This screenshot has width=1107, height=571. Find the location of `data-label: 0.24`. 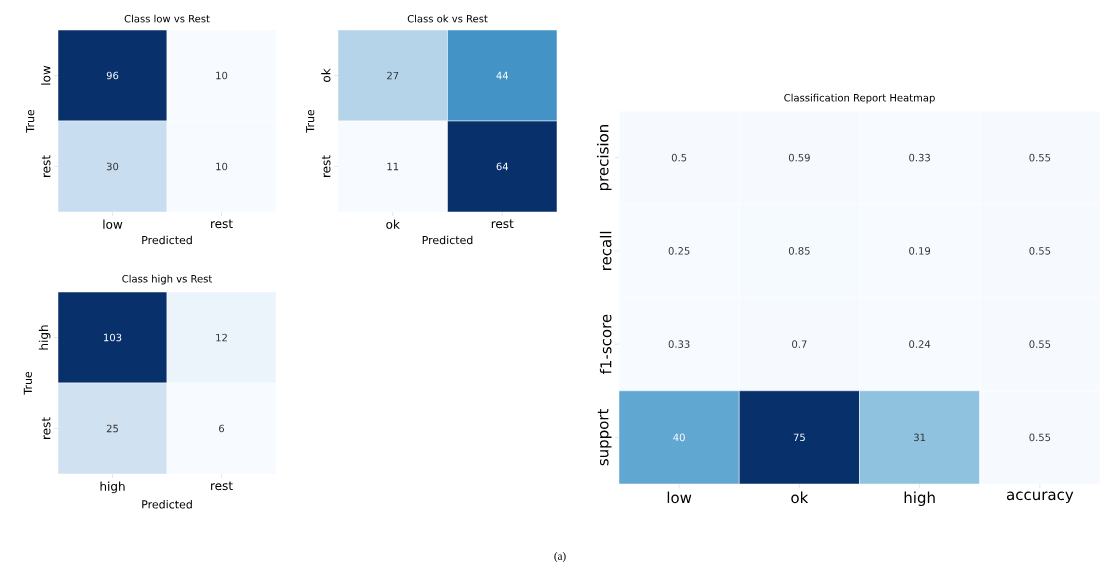

data-label: 0.24 is located at coordinates (920, 344).